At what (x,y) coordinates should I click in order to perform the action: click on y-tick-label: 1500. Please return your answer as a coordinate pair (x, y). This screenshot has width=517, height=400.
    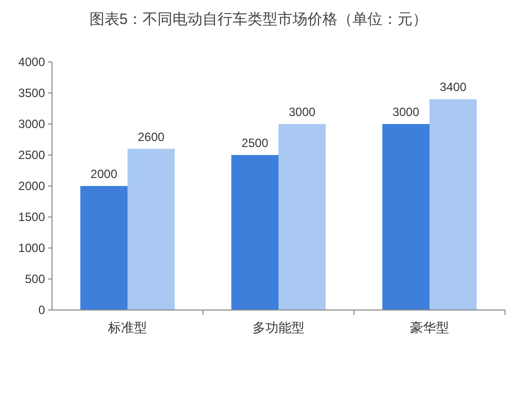
    Looking at the image, I should click on (32, 217).